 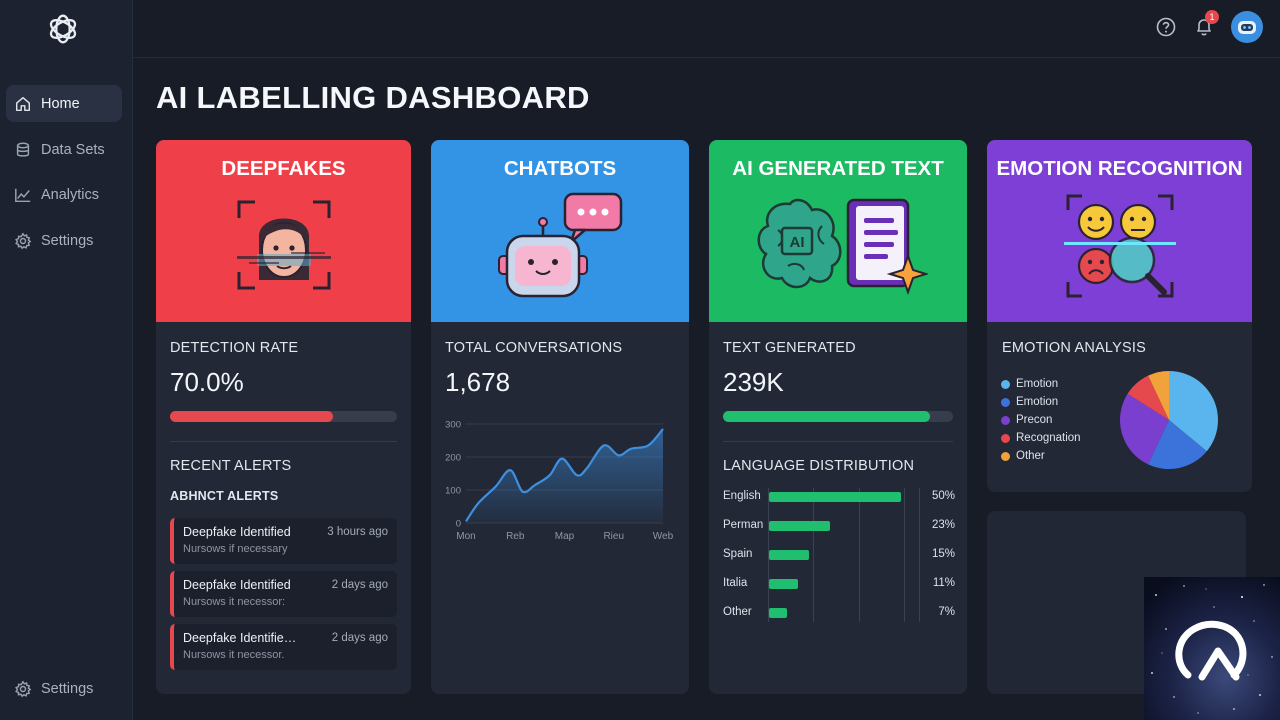 What do you see at coordinates (789, 348) in the screenshot?
I see `text-generated-label: TEXT GENERATED` at bounding box center [789, 348].